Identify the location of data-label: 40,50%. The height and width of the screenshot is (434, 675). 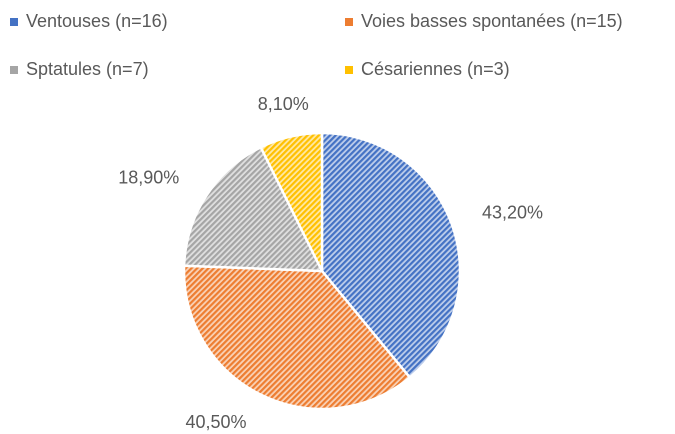
(216, 422).